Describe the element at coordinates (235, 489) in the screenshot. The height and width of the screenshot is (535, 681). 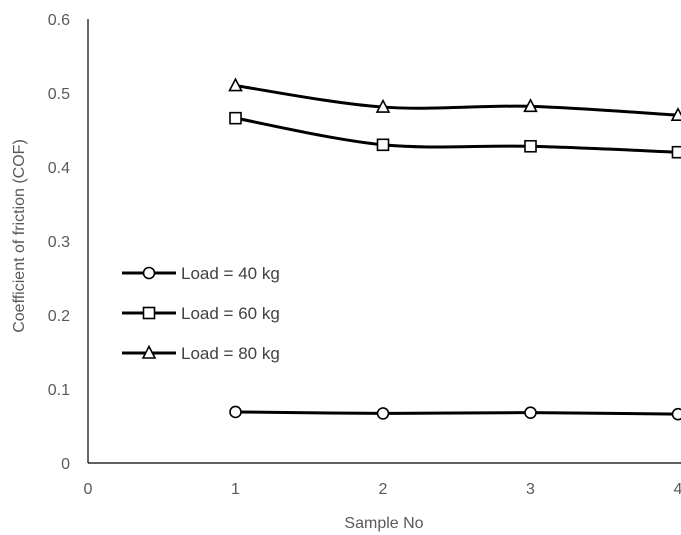
I see `x-tick-label: 1` at that location.